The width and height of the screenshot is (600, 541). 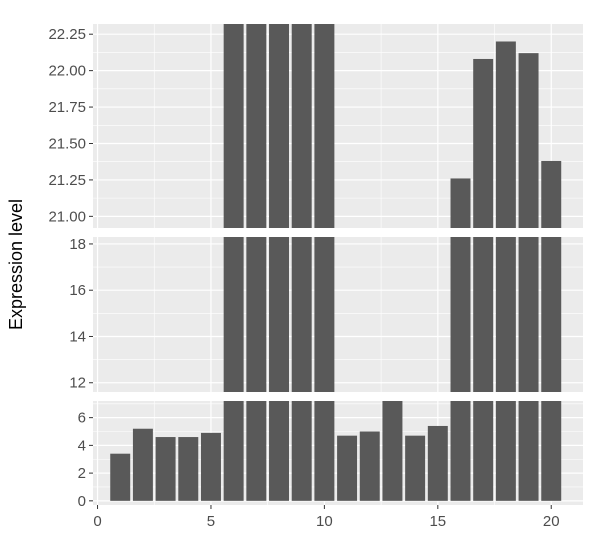 What do you see at coordinates (82, 418) in the screenshot?
I see `y-tick-label: 6` at bounding box center [82, 418].